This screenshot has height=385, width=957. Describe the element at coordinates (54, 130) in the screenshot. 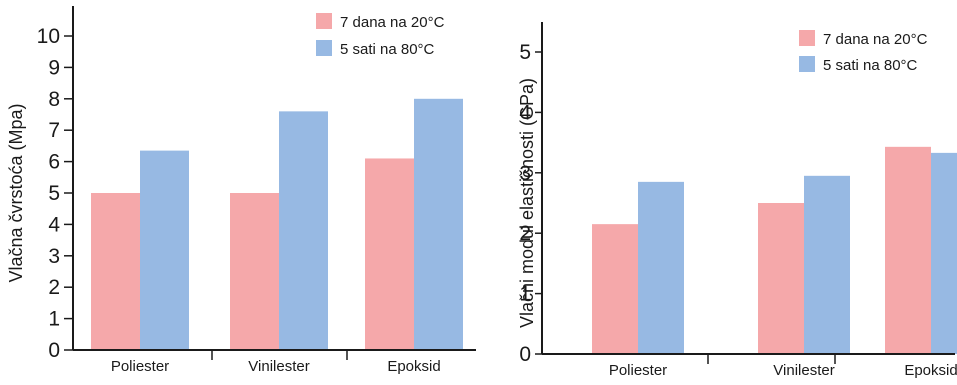

I see `y-tick-label: 7` at that location.